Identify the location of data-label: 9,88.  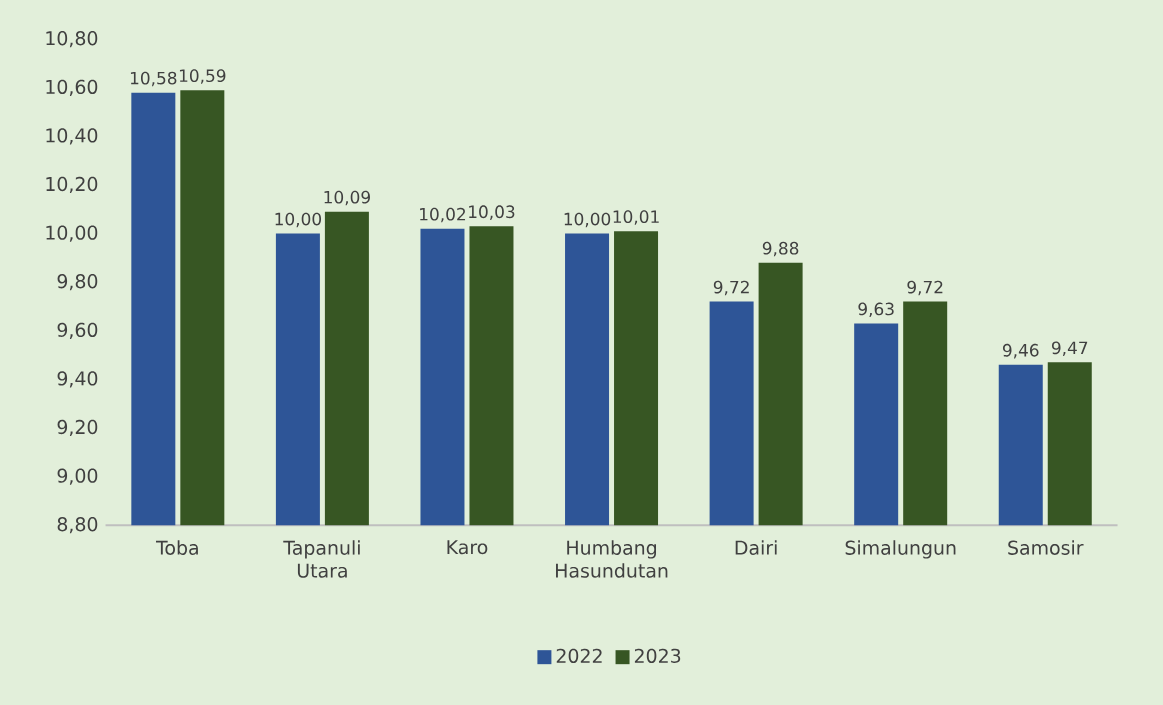
(780, 249).